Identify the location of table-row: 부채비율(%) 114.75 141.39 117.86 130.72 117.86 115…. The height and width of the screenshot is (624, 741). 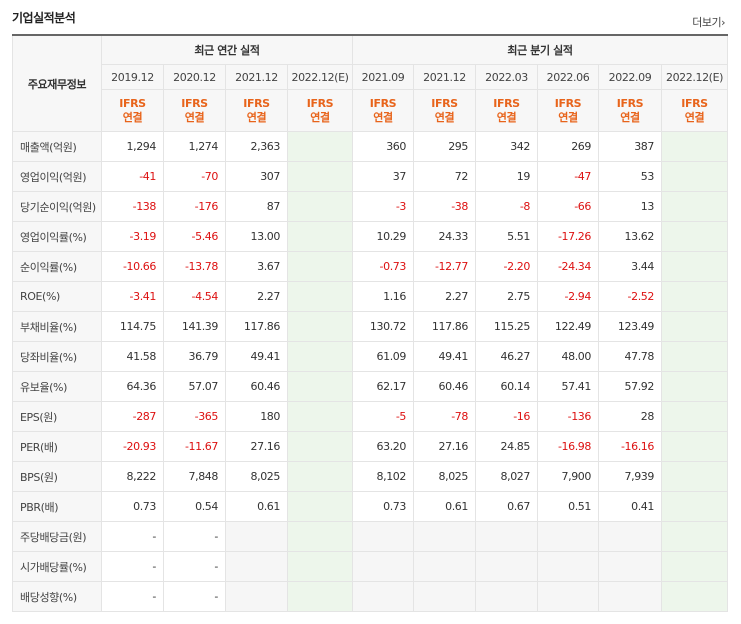
(370, 326).